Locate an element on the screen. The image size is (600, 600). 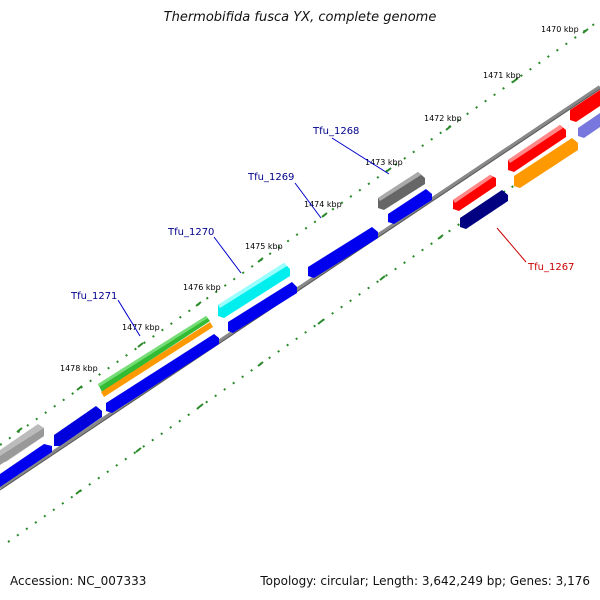
gene-label-tfu-1270: Tfu_1270 is located at coordinates (190, 232).